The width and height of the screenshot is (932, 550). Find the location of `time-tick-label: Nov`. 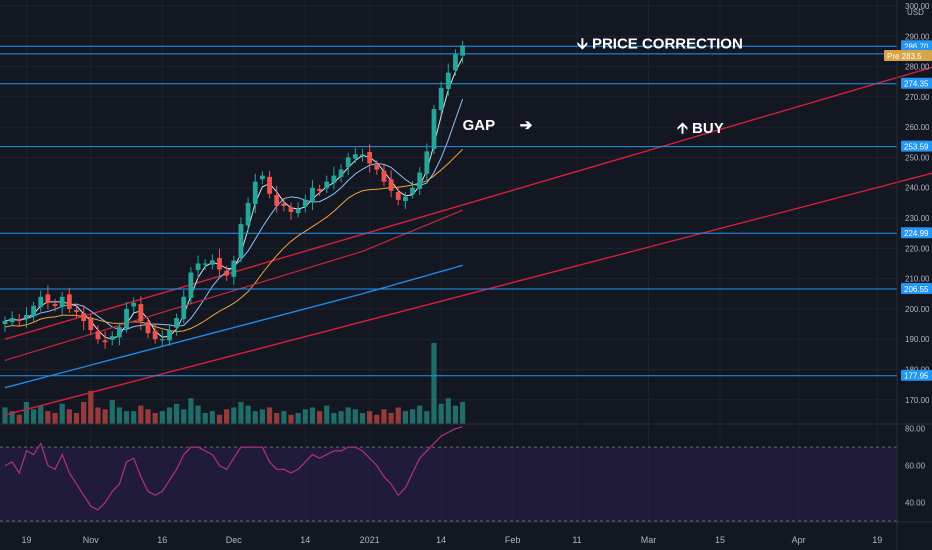

time-tick-label: Nov is located at coordinates (91, 540).